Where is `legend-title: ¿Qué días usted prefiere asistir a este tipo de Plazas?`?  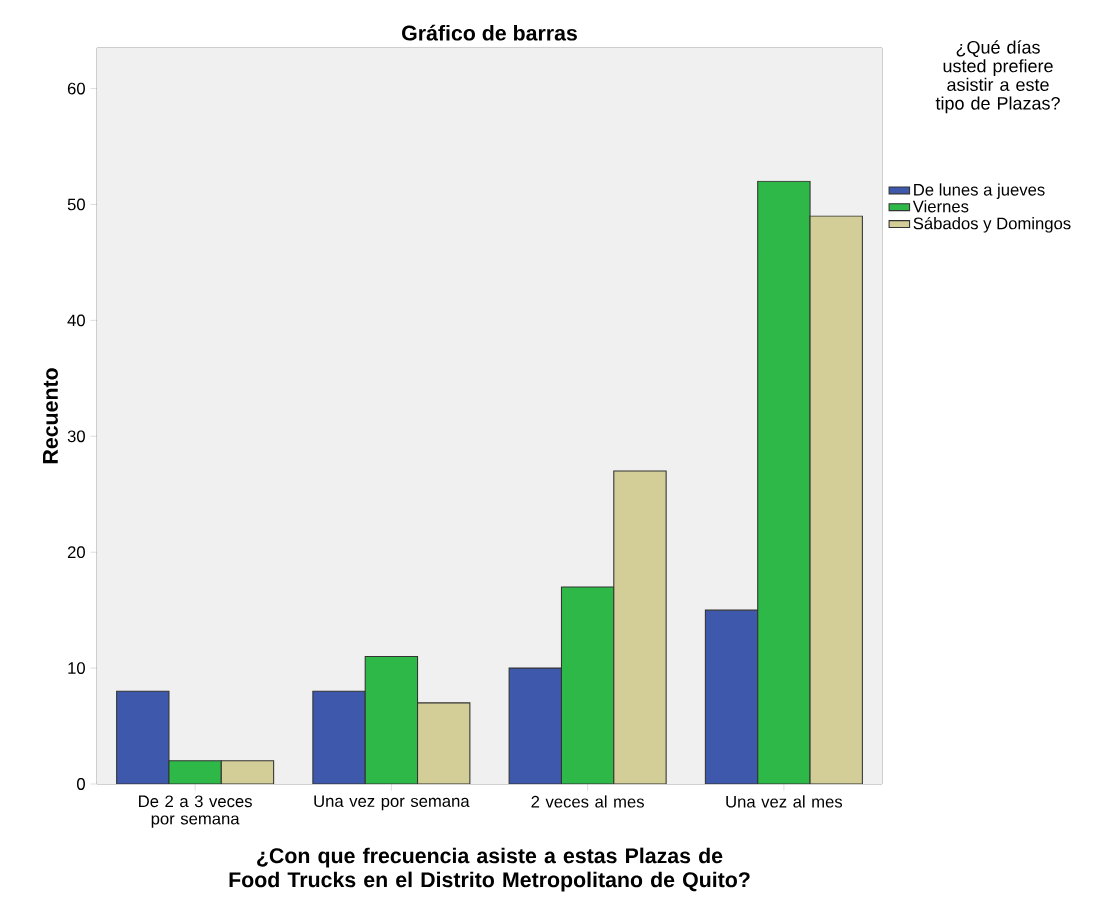 legend-title: ¿Qué días usted prefiere asistir a este tipo de Plazas? is located at coordinates (997, 77).